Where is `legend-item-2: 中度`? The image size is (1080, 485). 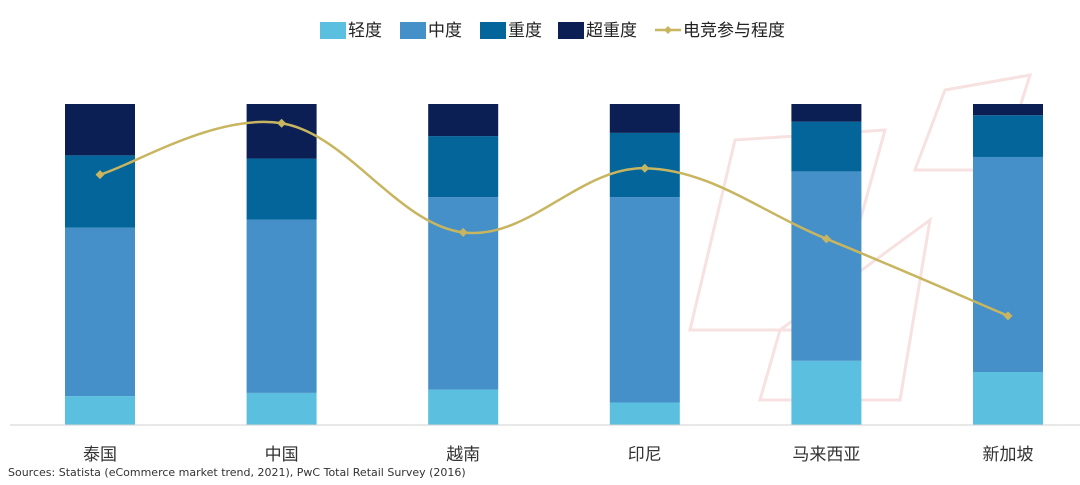 legend-item-2: 中度 is located at coordinates (431, 31).